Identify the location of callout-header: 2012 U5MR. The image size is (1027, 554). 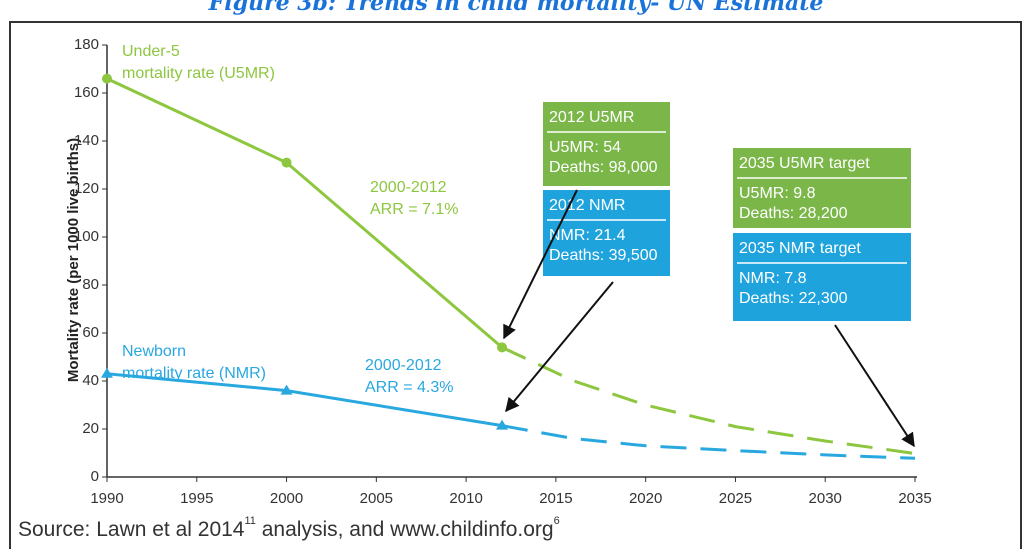
(591, 117).